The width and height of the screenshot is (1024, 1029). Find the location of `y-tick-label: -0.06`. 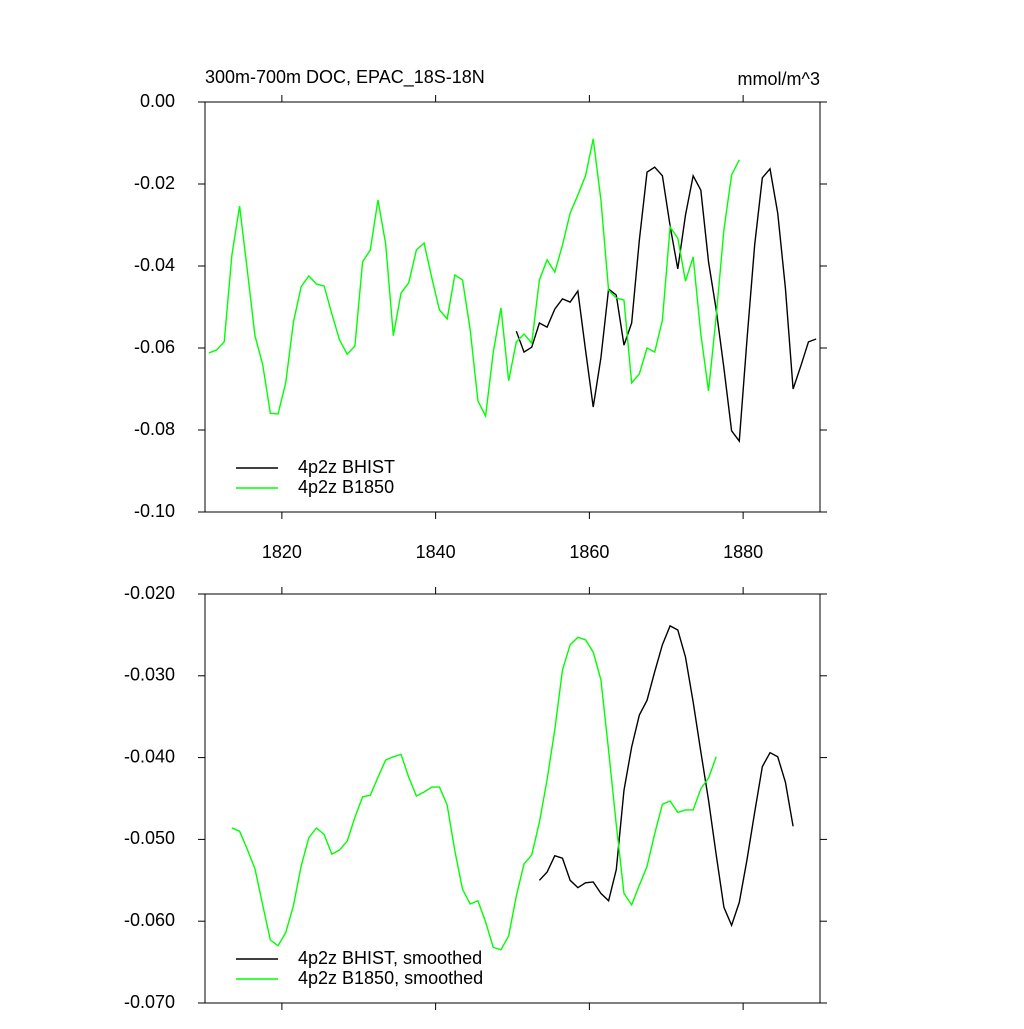

y-tick-label: -0.06 is located at coordinates (154, 347).